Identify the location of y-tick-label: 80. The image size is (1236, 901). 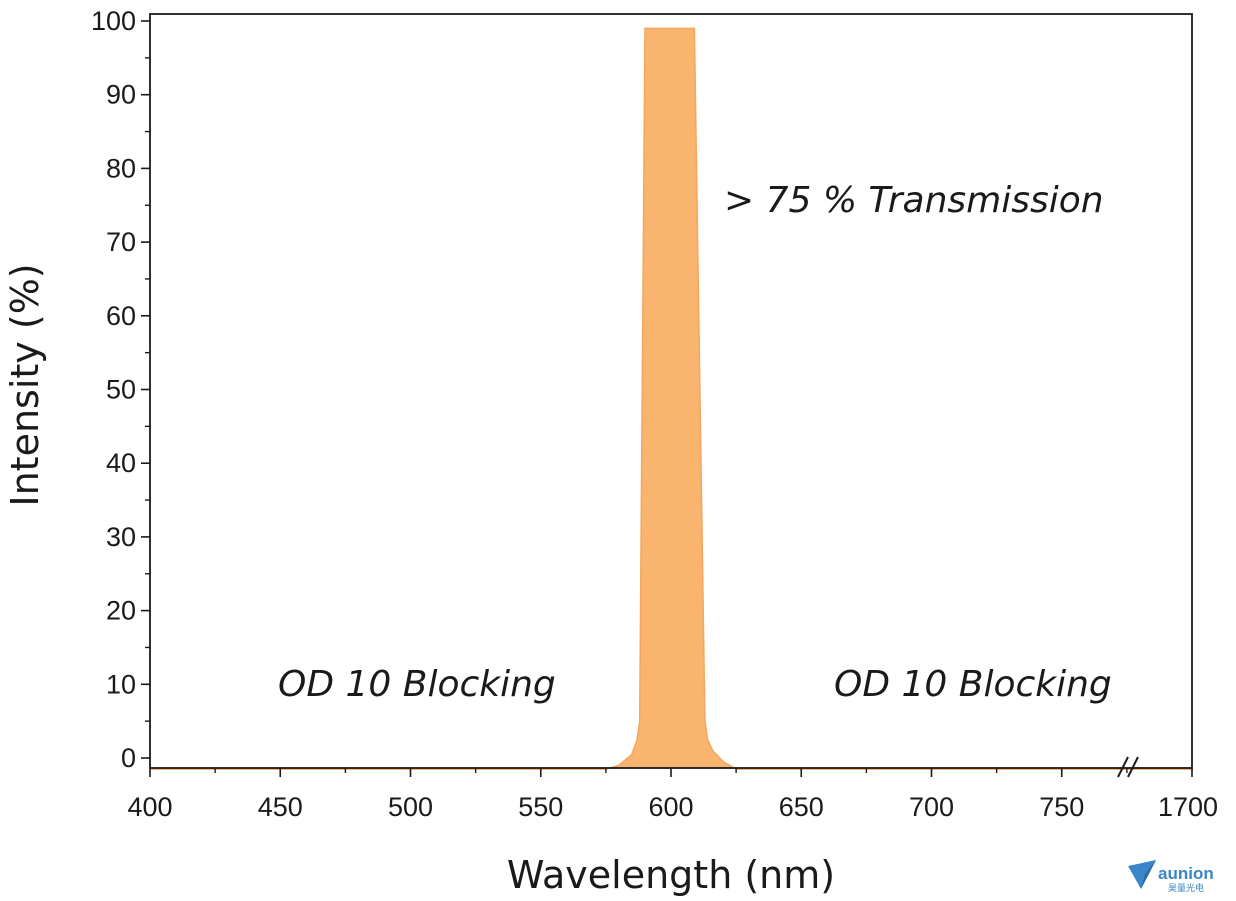
(121, 168).